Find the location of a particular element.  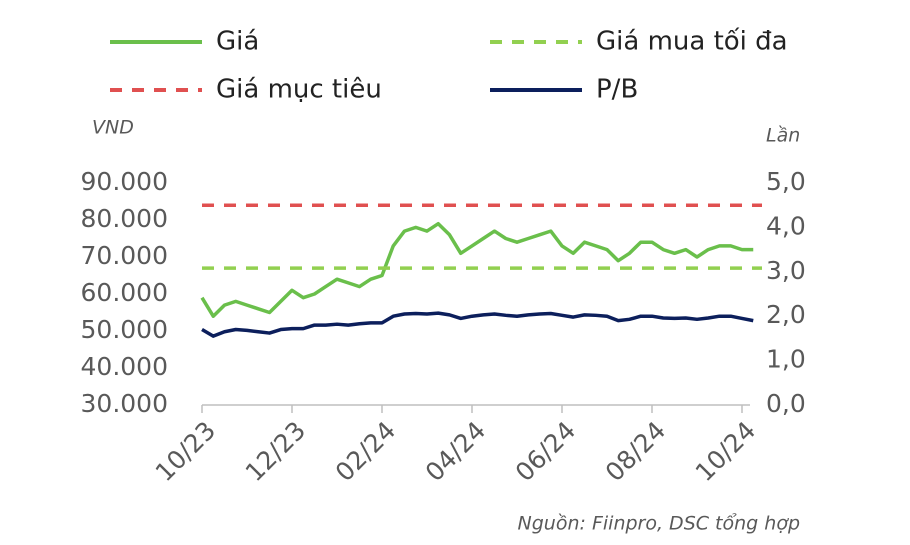

y2-tick-label: 4,0 is located at coordinates (786, 225).